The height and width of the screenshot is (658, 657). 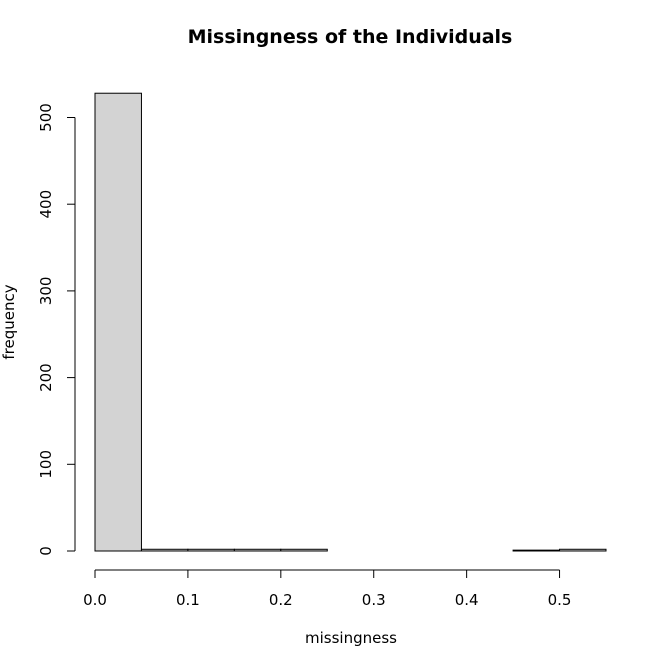 I want to click on y-axis: 0 100 200 300 400 500, so click(x=56, y=329).